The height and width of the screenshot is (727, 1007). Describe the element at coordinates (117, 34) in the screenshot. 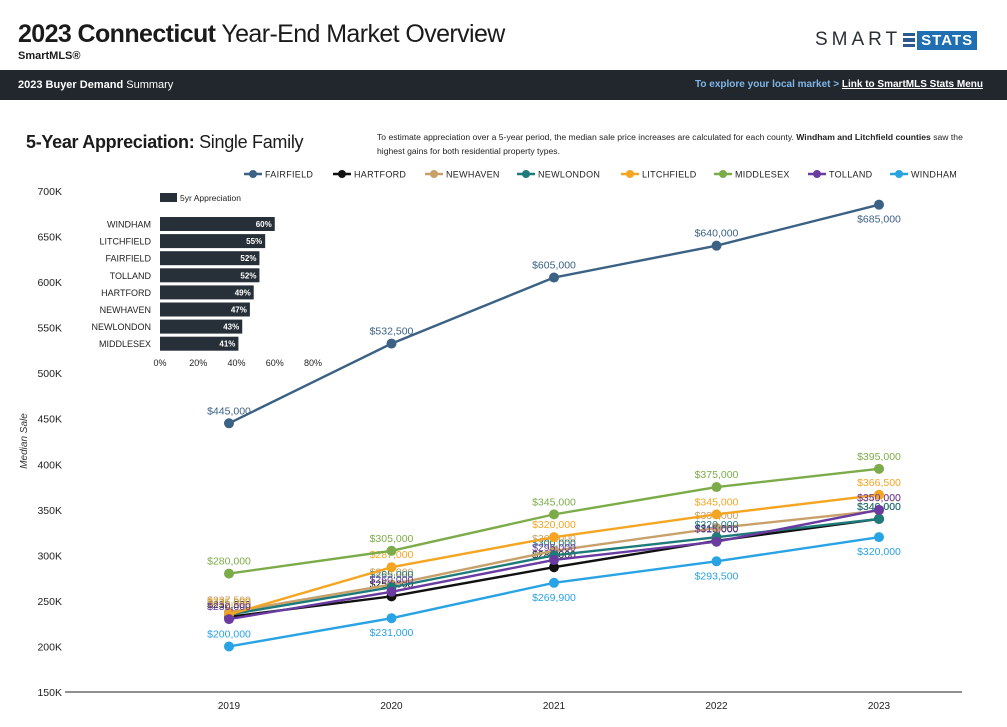

I see `title-bold: 2023 Connecticut` at that location.